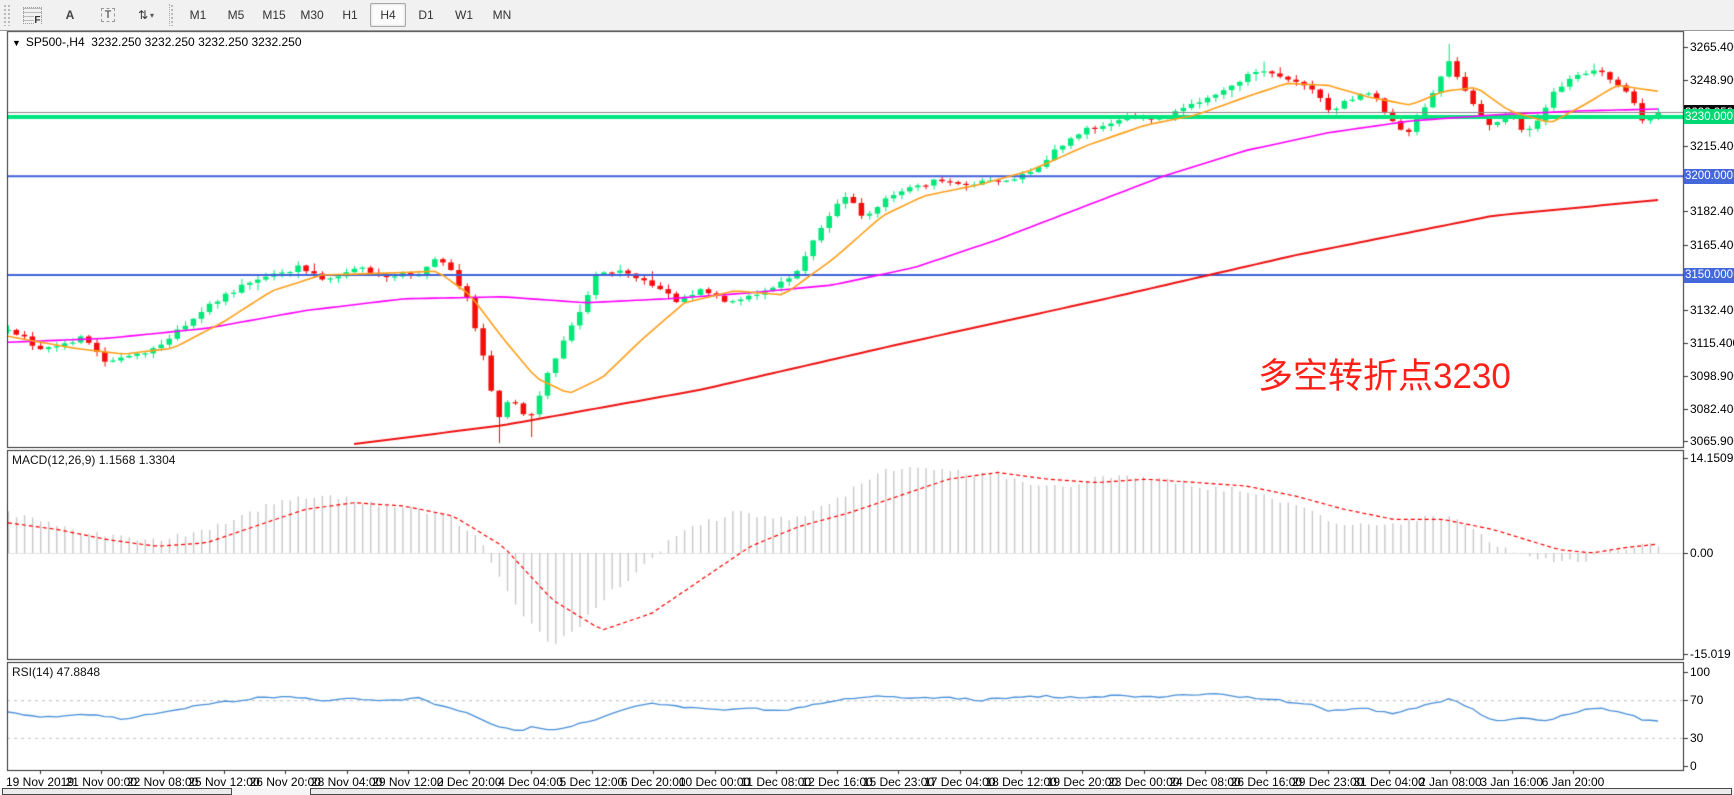 This screenshot has height=795, width=1734. Describe the element at coordinates (1712, 79) in the screenshot. I see `price-tick-label: 3248.900` at that location.